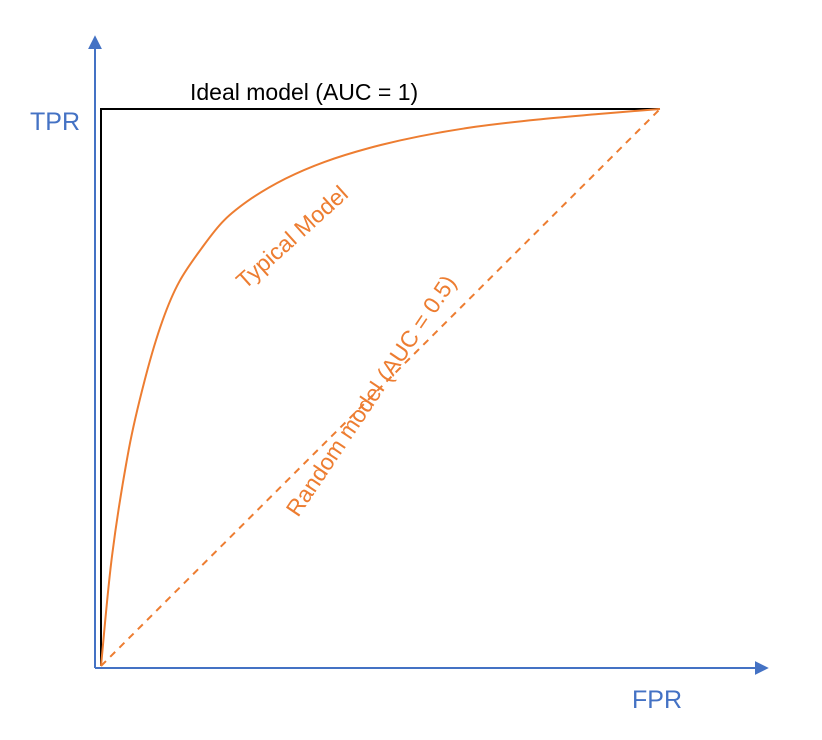 The image size is (822, 740). What do you see at coordinates (292, 236) in the screenshot?
I see `typical-model-label: Typical Model` at bounding box center [292, 236].